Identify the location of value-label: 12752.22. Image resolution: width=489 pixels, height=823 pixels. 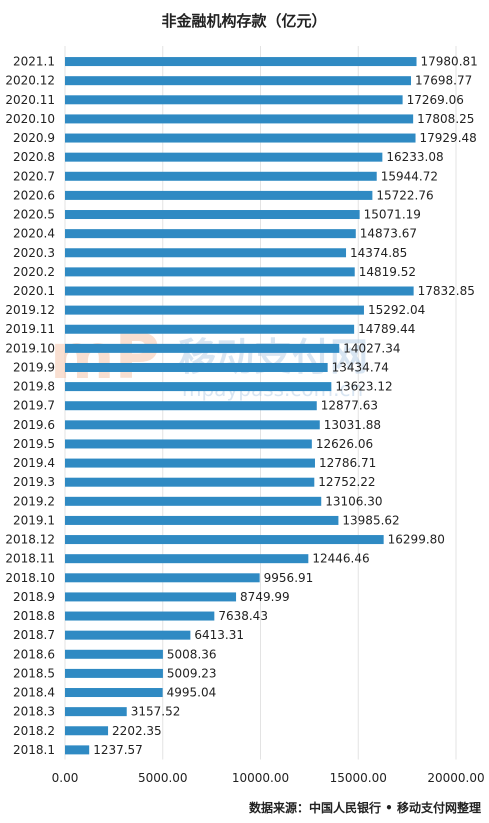
(346, 482).